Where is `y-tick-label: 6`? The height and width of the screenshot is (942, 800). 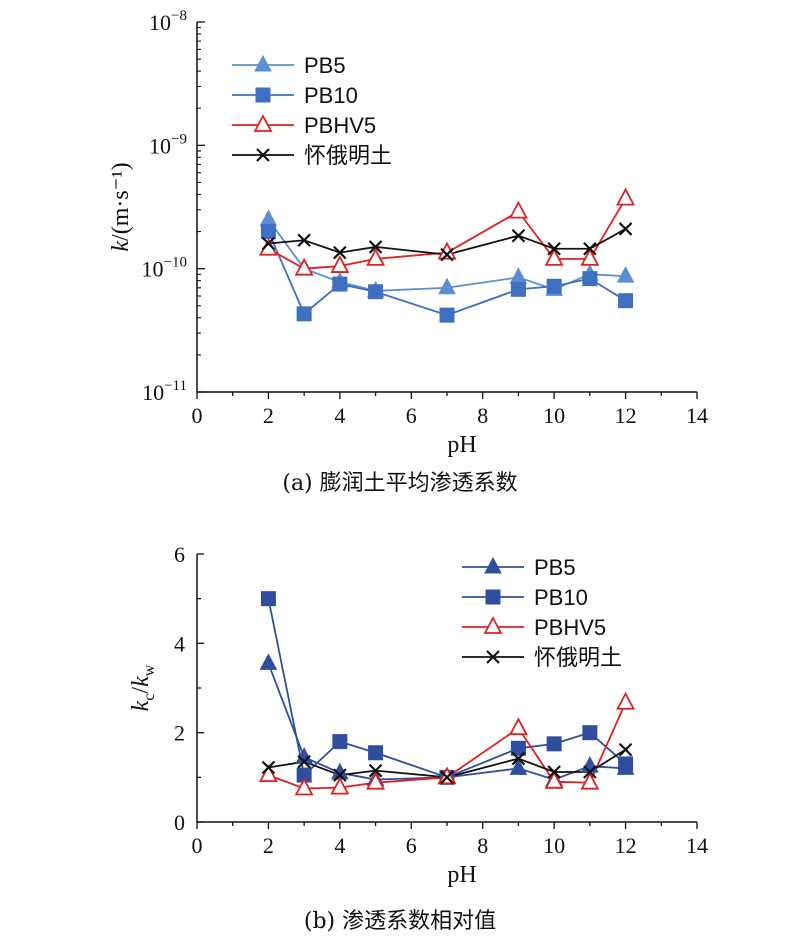
y-tick-label: 6 is located at coordinates (179, 554).